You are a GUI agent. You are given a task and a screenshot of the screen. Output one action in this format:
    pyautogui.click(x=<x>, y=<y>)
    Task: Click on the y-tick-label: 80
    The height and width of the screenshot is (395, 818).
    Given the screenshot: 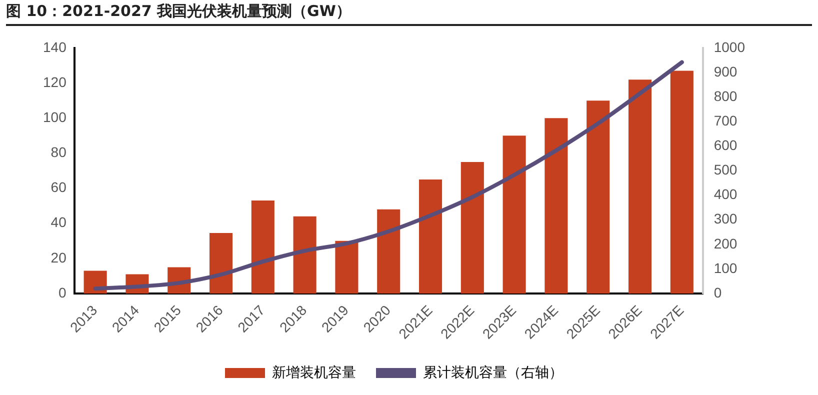 What is the action you would take?
    pyautogui.click(x=58, y=152)
    